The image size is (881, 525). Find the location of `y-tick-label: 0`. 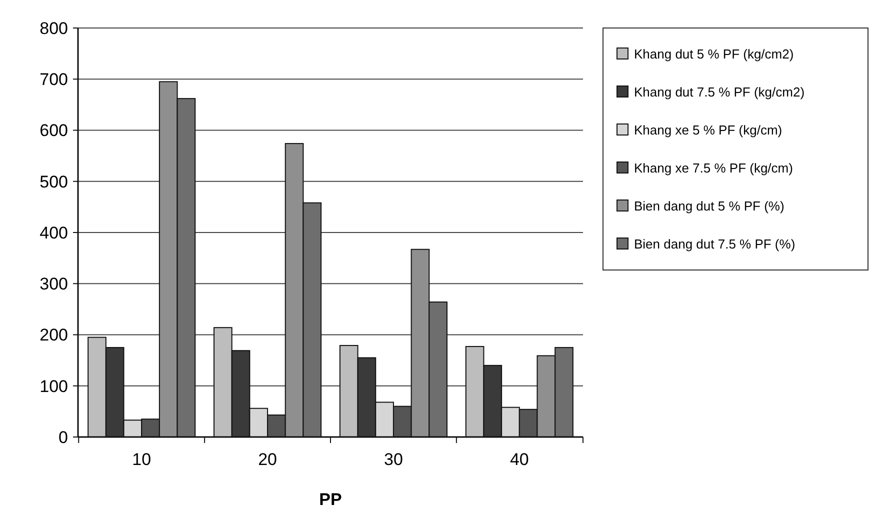

y-tick-label: 0 is located at coordinates (63, 437).